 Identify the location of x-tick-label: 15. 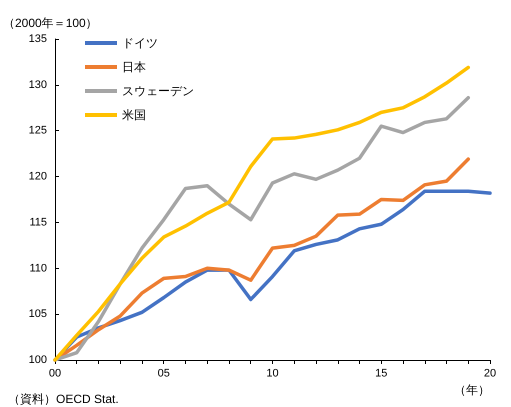
(381, 374).